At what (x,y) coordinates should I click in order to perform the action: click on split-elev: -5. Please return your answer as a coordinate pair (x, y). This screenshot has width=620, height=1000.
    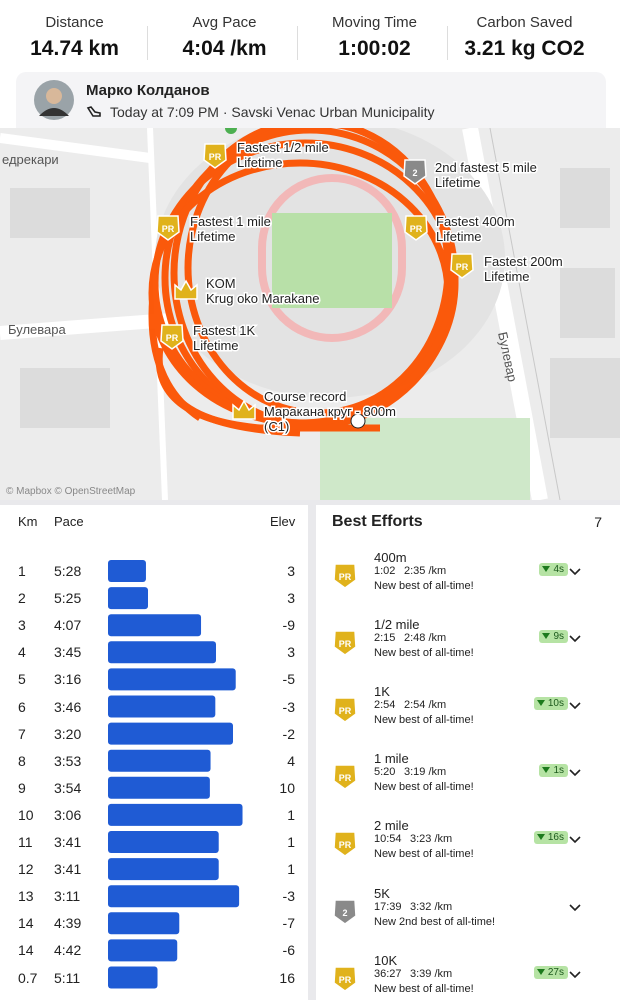
    Looking at the image, I should click on (288, 679).